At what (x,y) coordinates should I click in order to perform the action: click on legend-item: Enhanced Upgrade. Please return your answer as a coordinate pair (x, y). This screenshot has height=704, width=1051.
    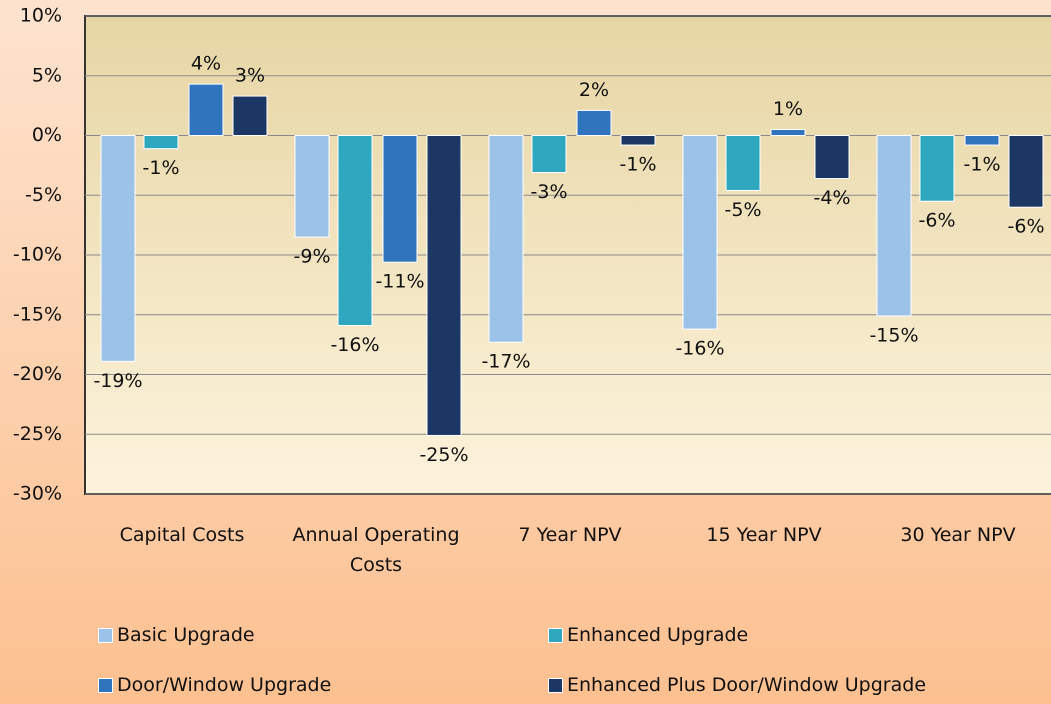
    Looking at the image, I should click on (648, 635).